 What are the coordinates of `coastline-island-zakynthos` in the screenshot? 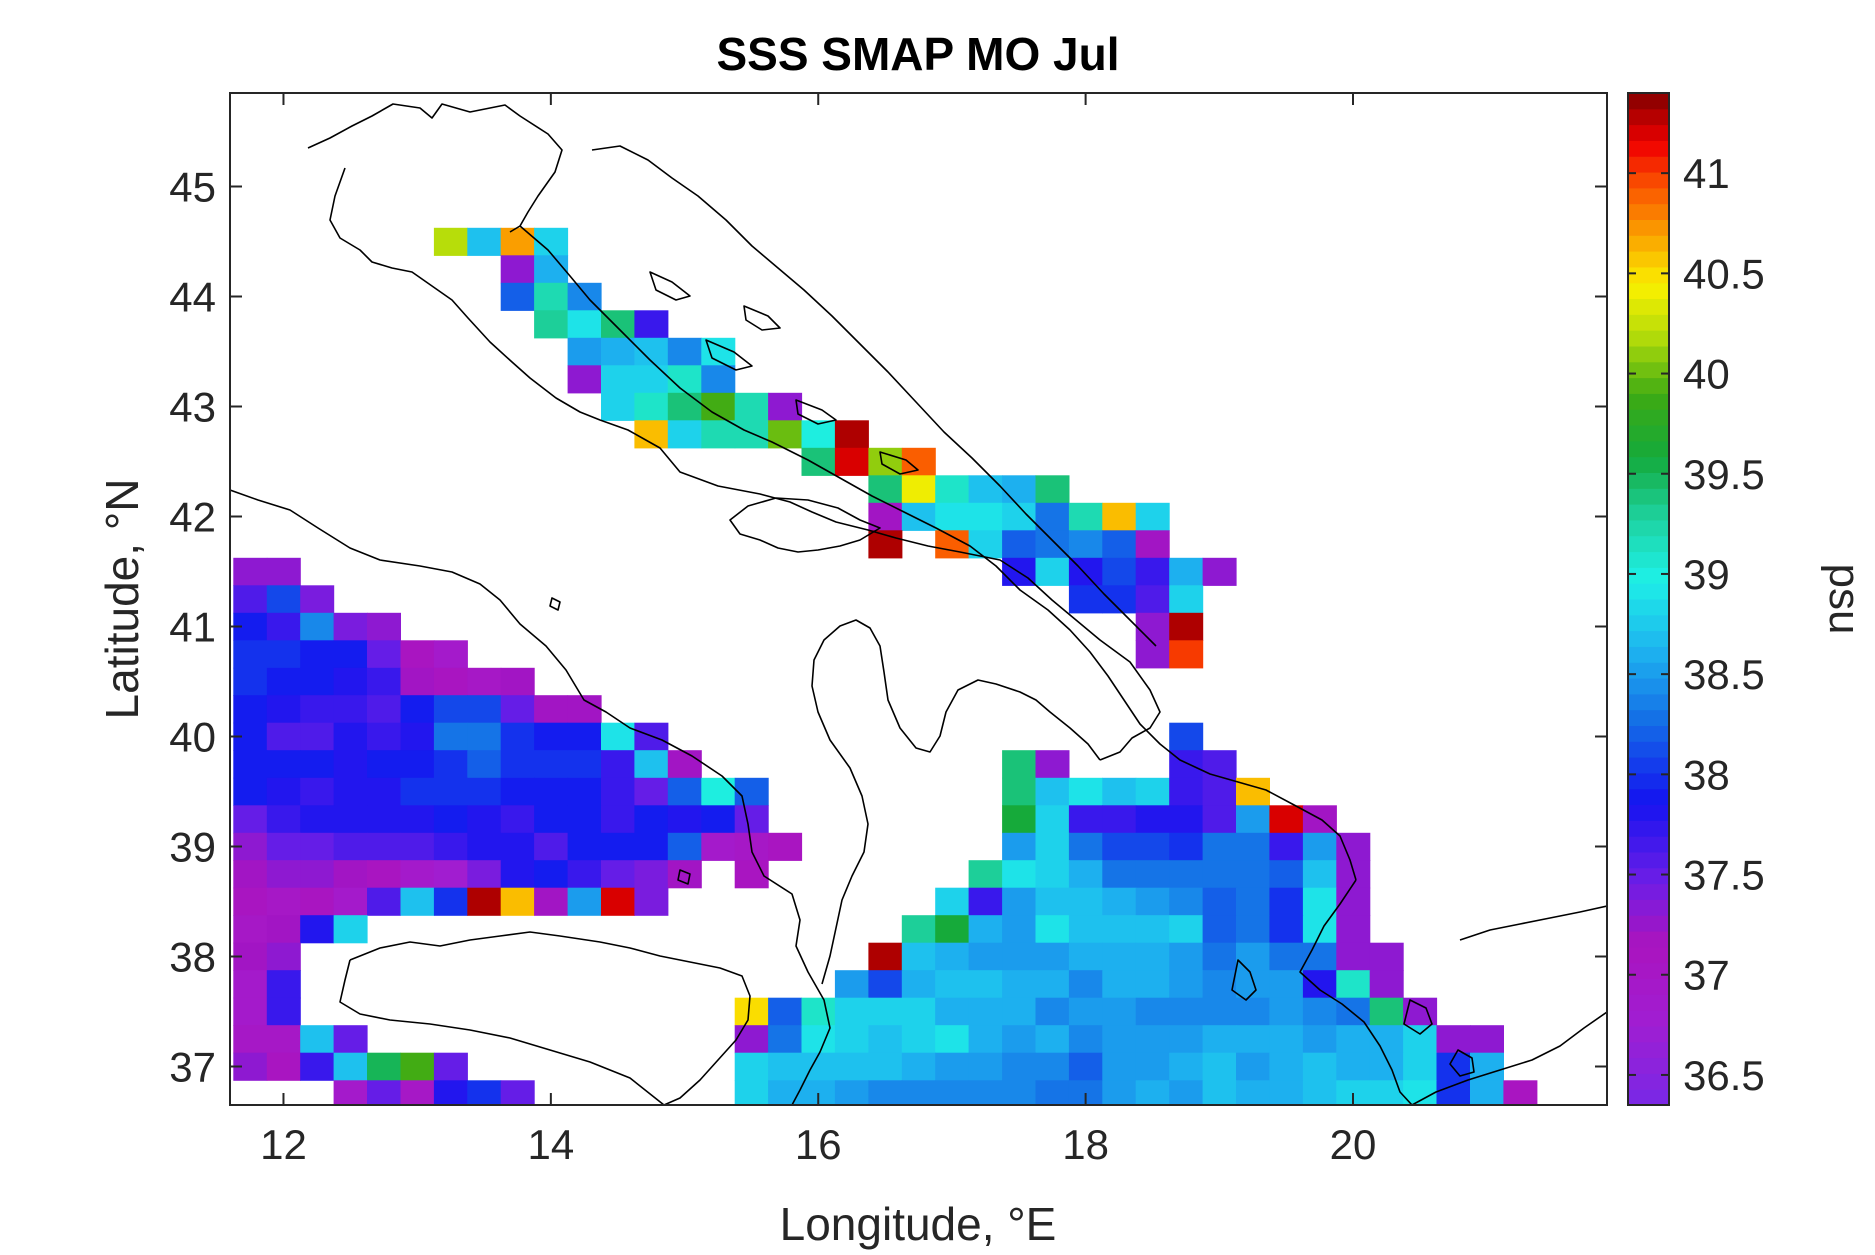 It's located at (1462, 1063).